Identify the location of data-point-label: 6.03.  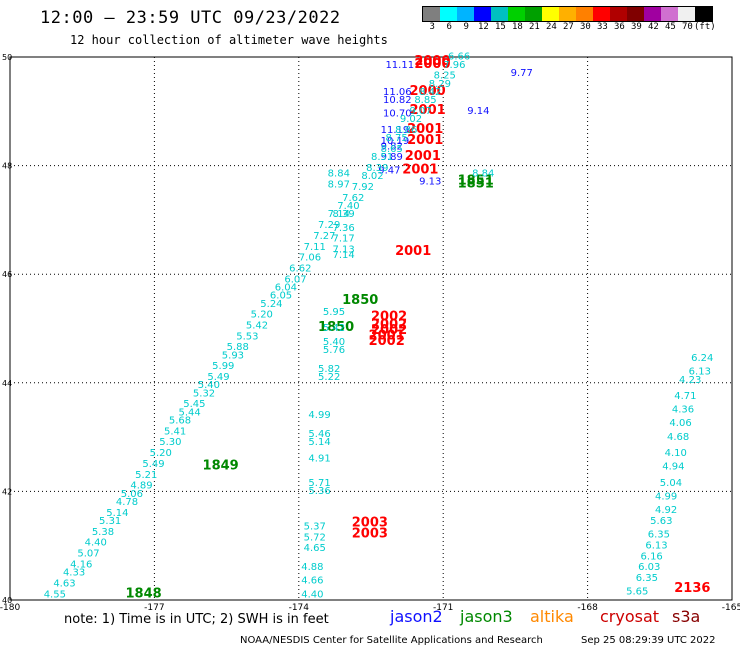
(649, 567).